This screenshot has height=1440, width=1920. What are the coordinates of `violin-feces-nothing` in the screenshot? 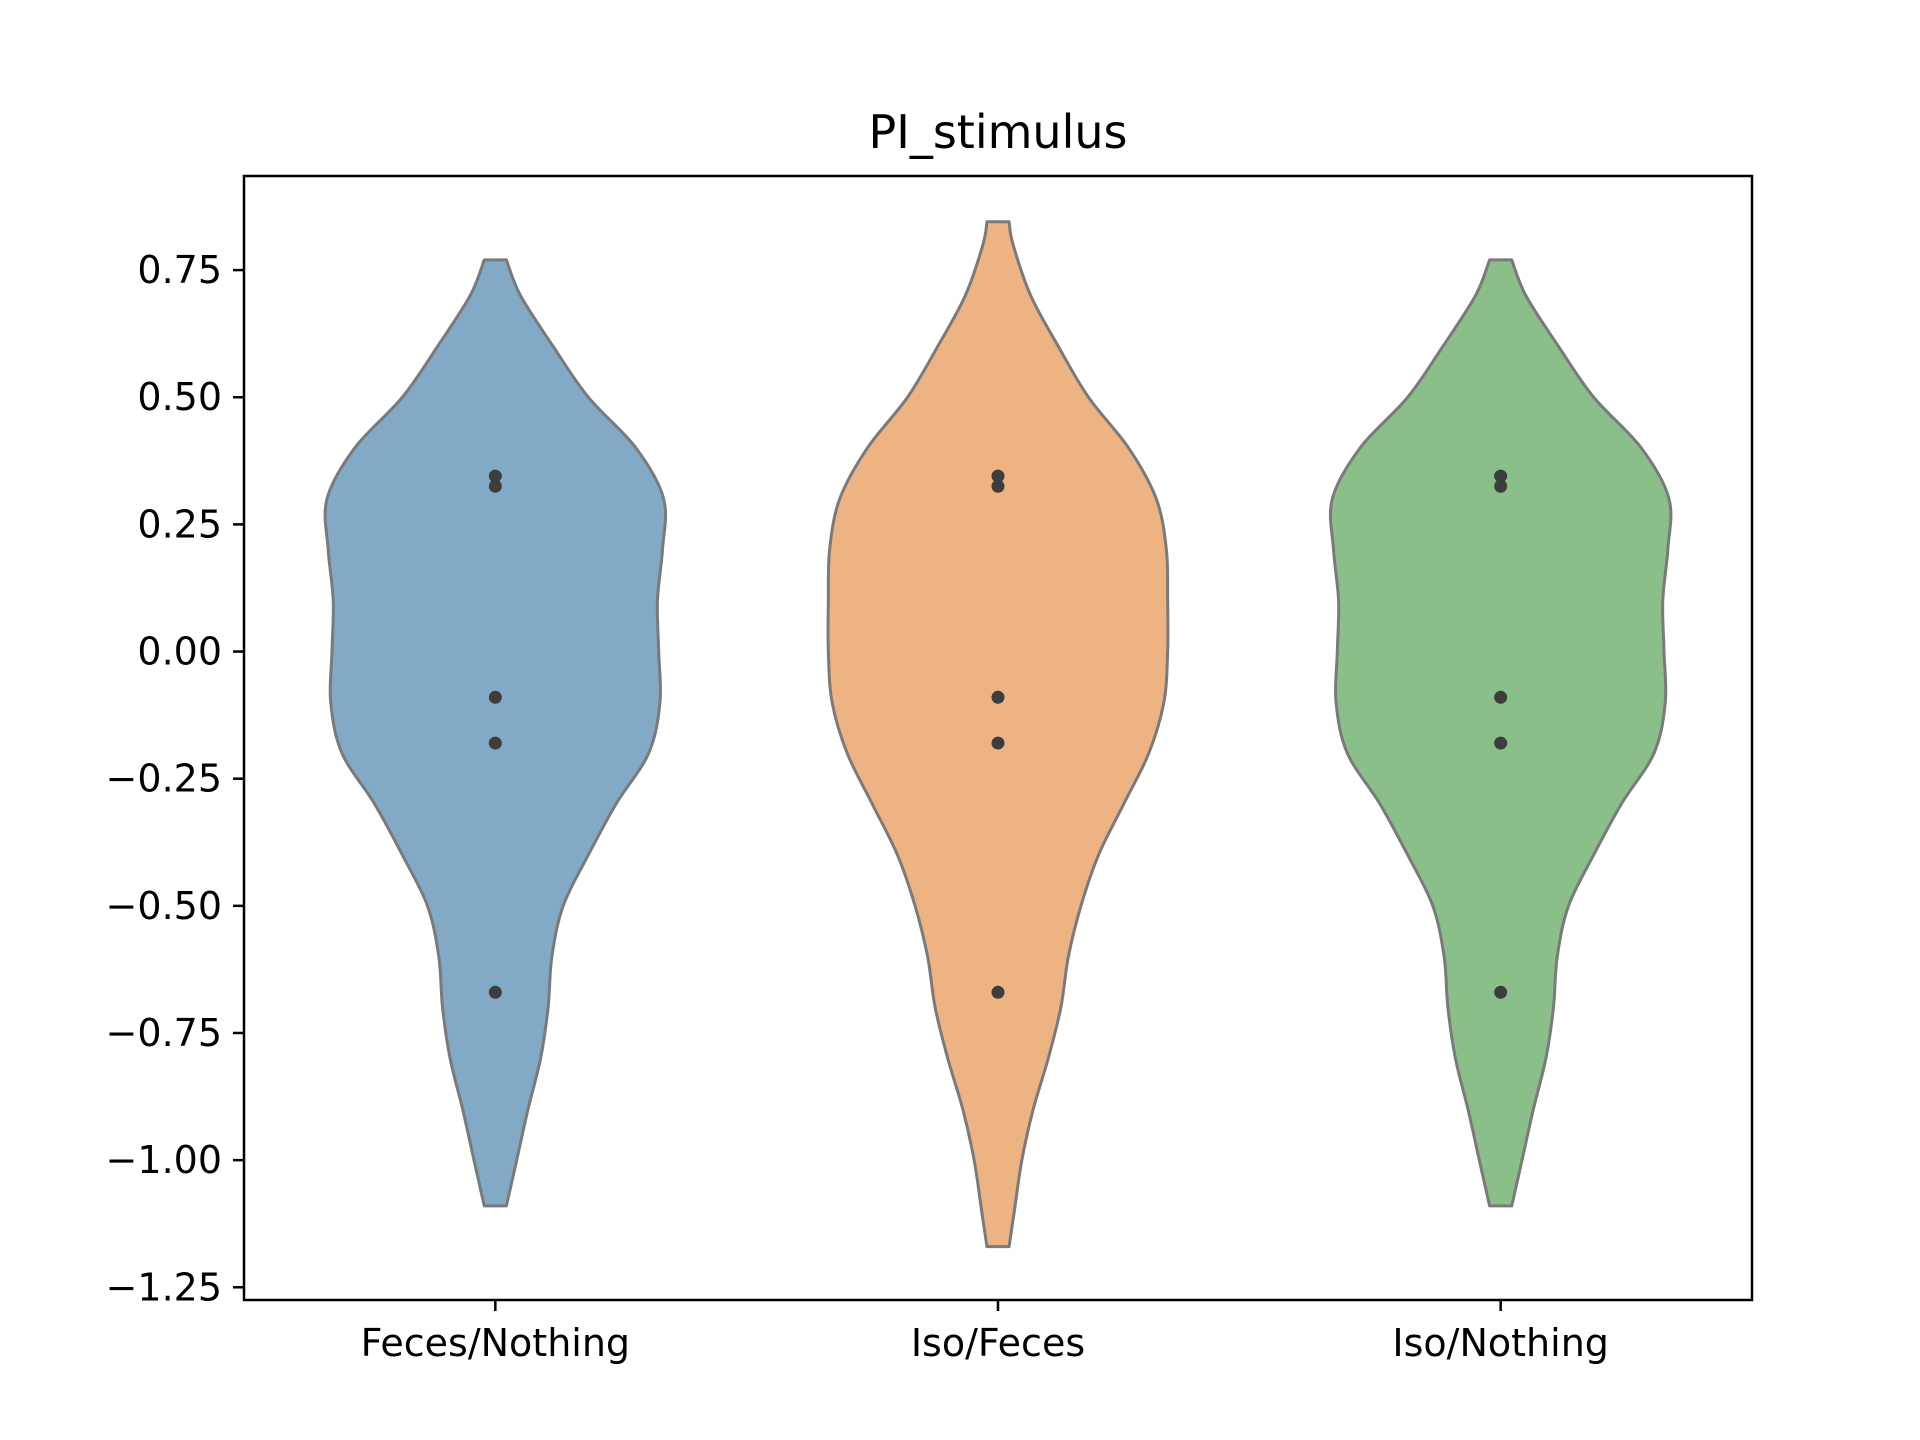 It's located at (495, 733).